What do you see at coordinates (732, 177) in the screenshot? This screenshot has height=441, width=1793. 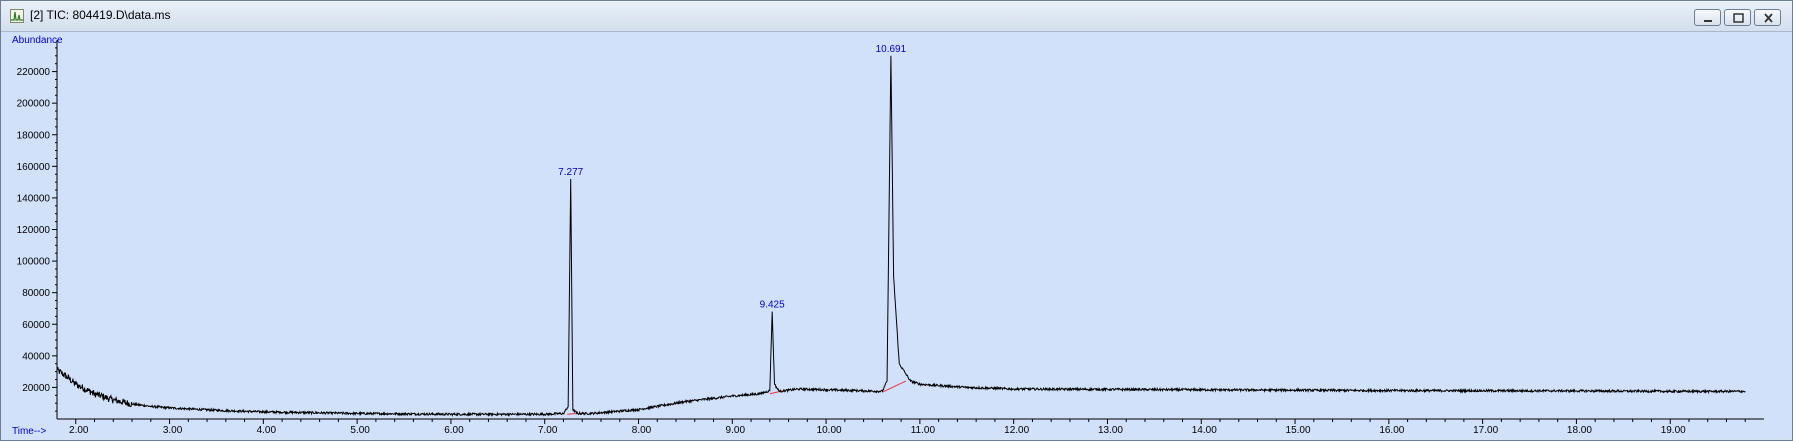 I see `peak-labels: 7.277 9.425 10.691` at bounding box center [732, 177].